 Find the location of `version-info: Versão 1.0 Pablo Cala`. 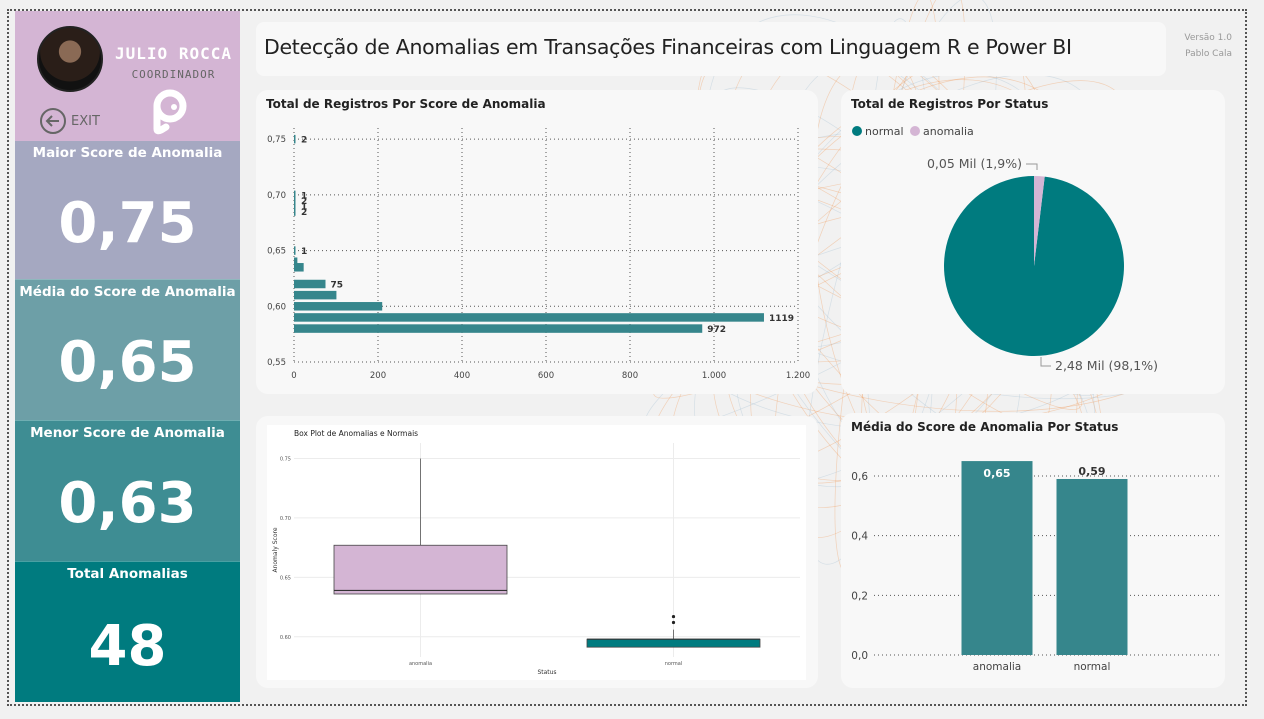

version-info: Versão 1.0 Pablo Cala is located at coordinates (1208, 46).